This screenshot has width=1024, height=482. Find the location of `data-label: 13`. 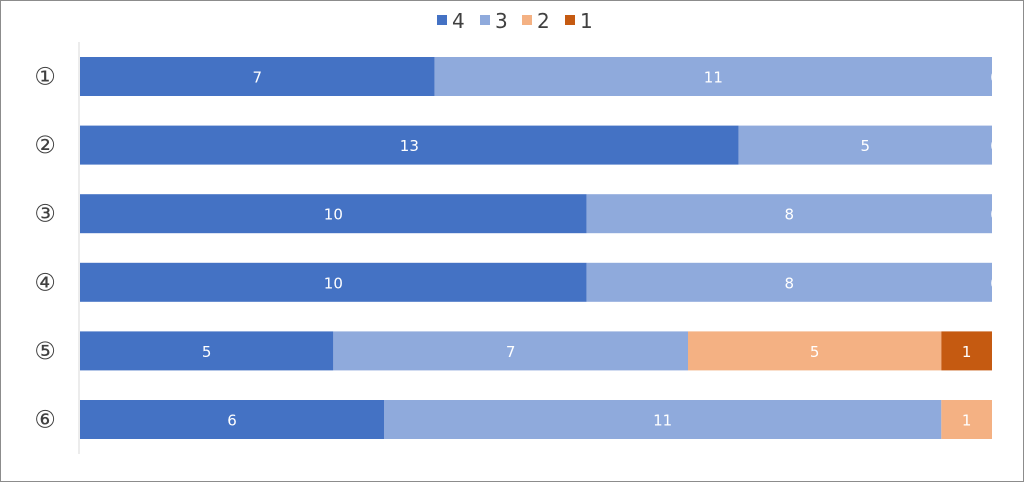

data-label: 13 is located at coordinates (409, 146).